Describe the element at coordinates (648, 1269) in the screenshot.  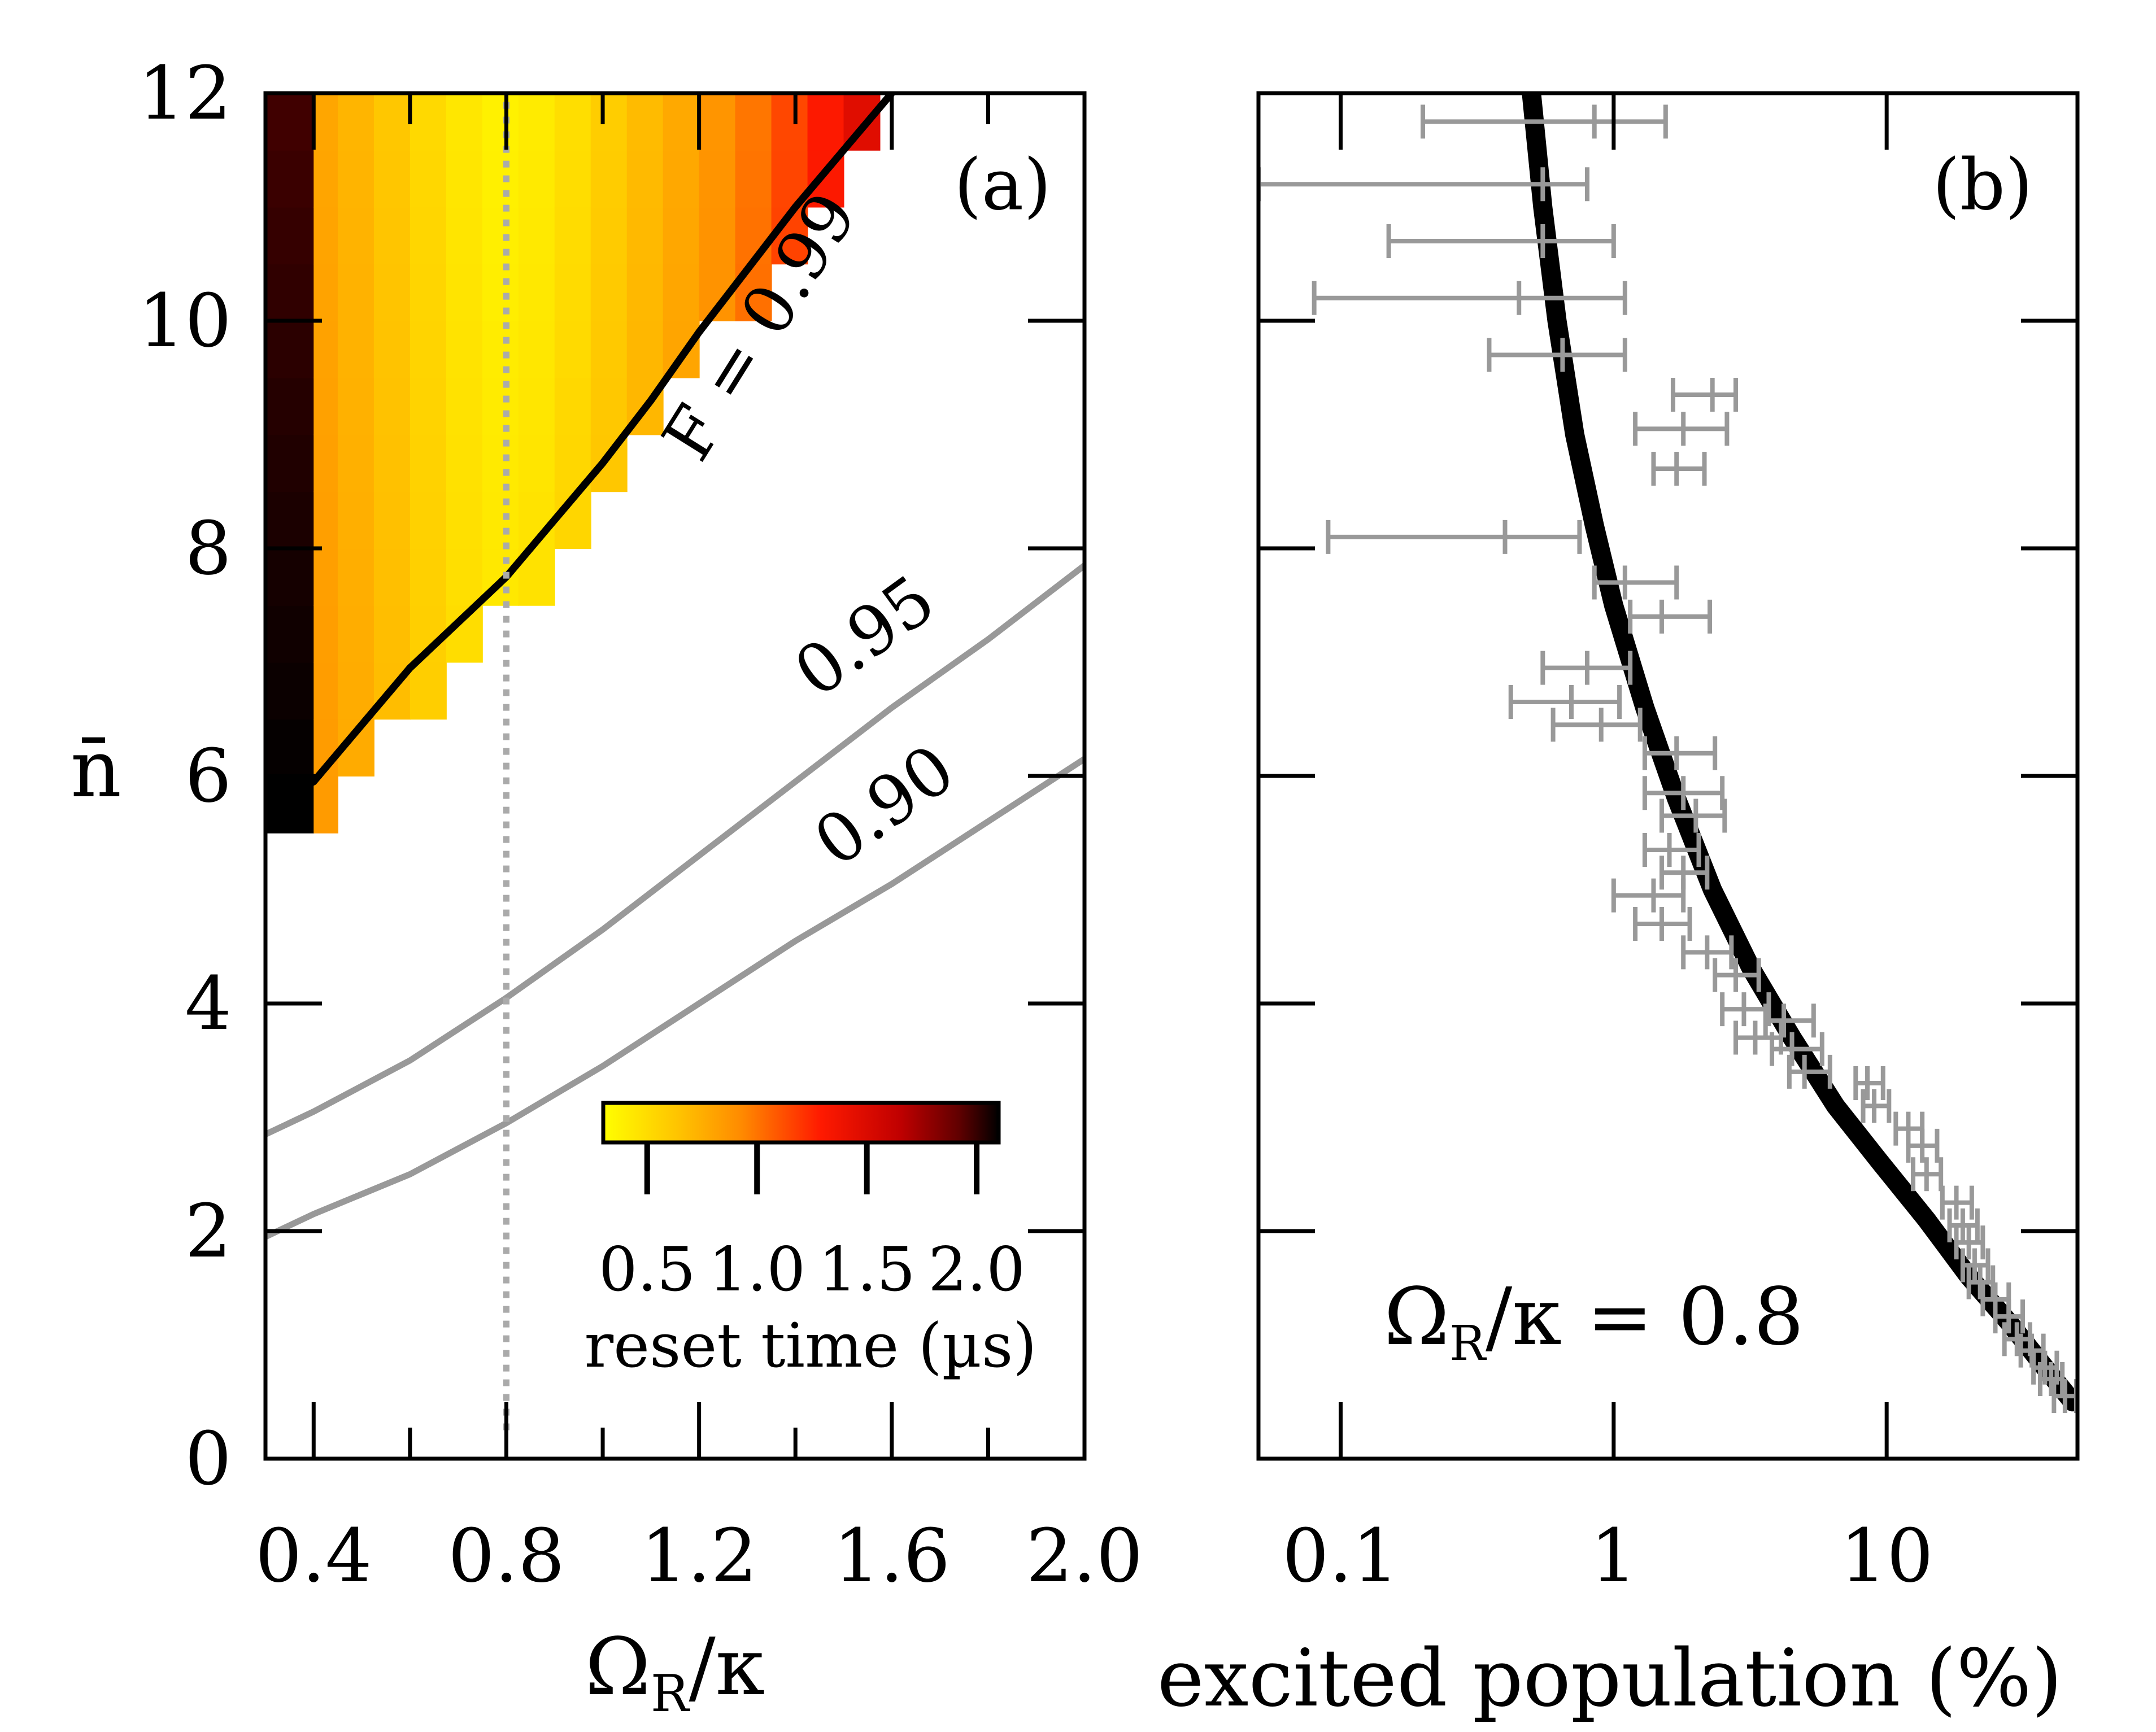
I see `colorbar-tick-label: 0.5` at that location.